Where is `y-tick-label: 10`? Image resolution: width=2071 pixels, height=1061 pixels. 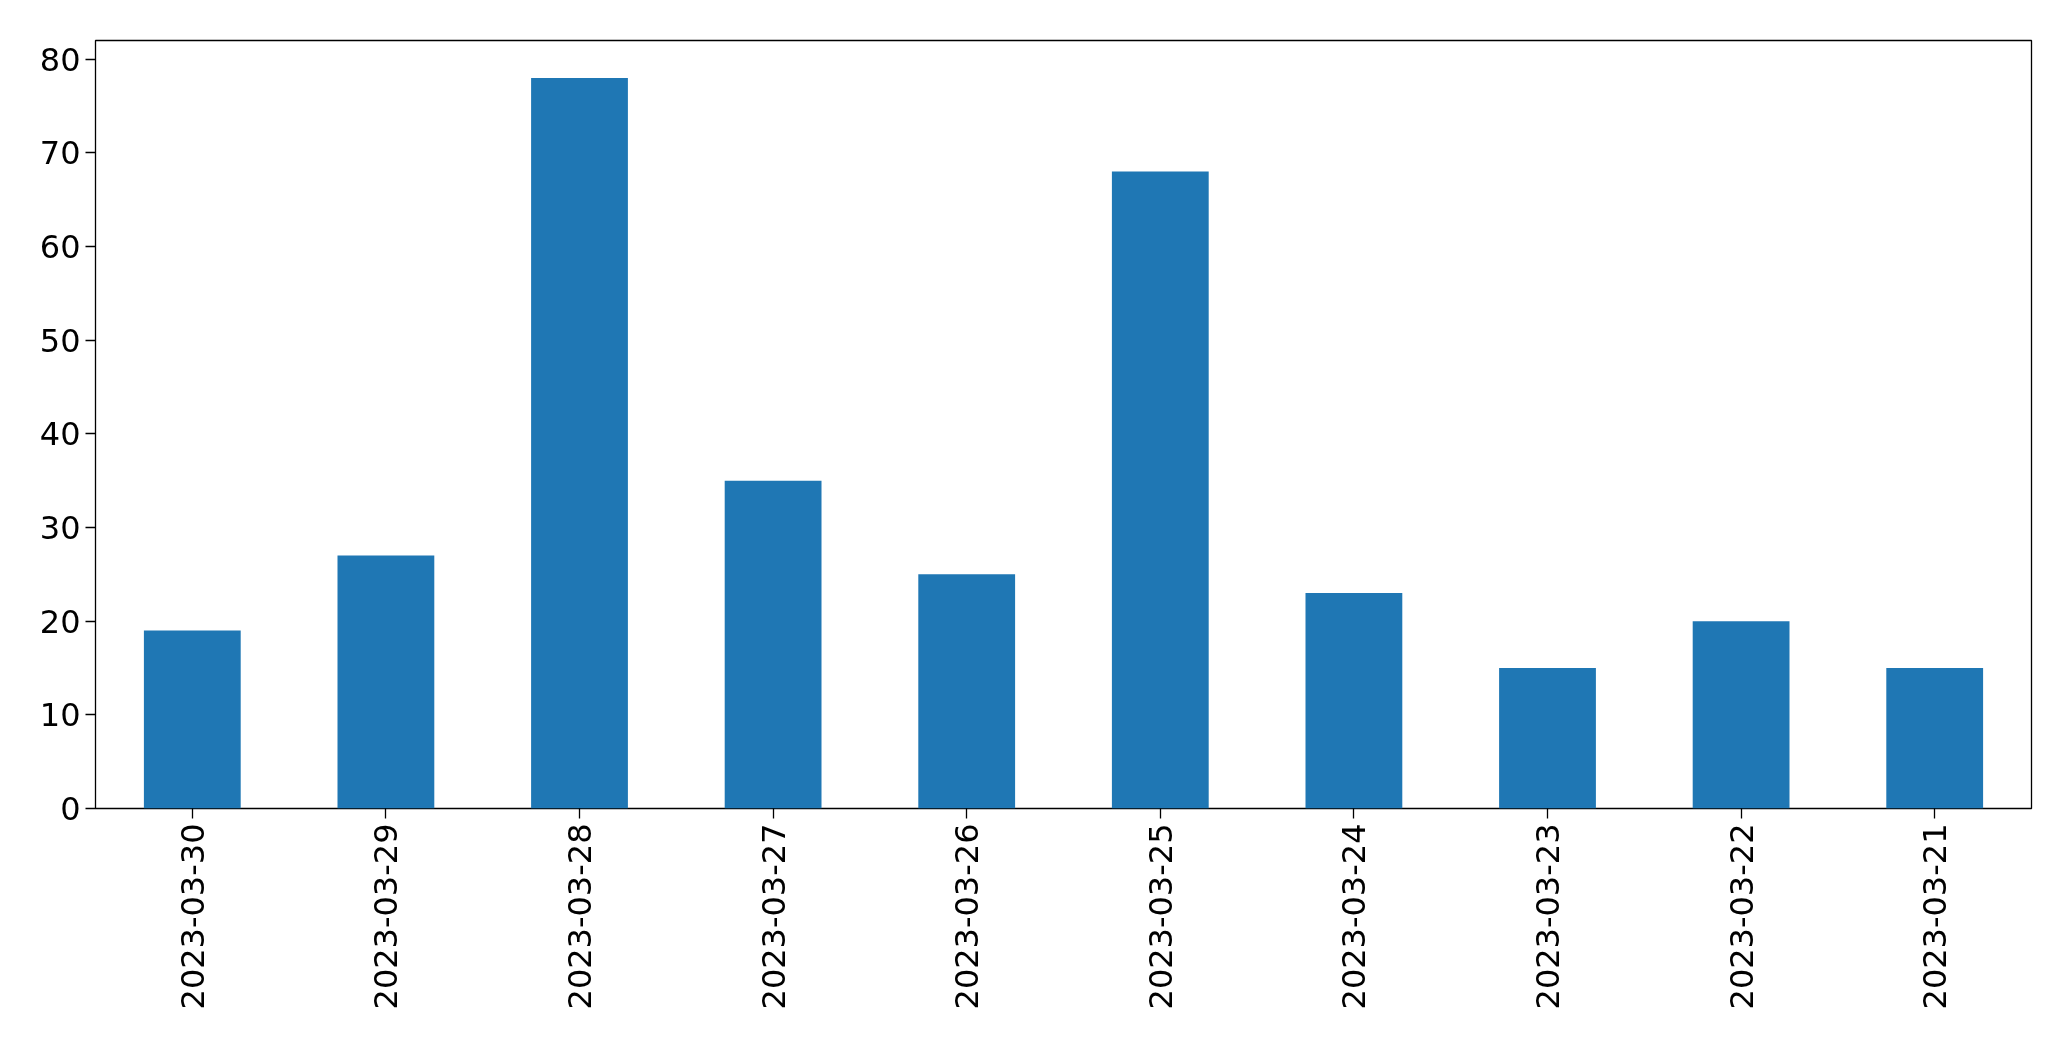 y-tick-label: 10 is located at coordinates (60, 715).